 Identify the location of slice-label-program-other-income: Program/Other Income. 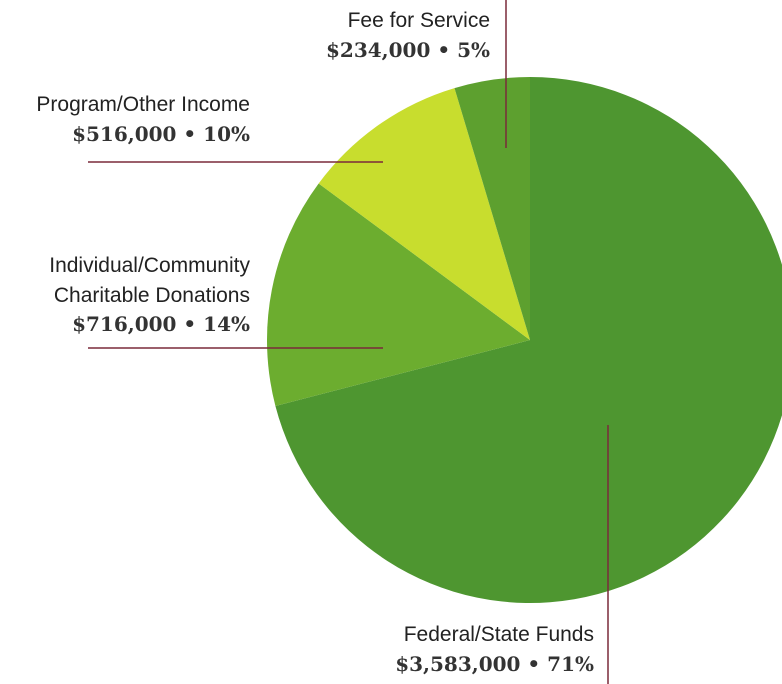
(143, 104).